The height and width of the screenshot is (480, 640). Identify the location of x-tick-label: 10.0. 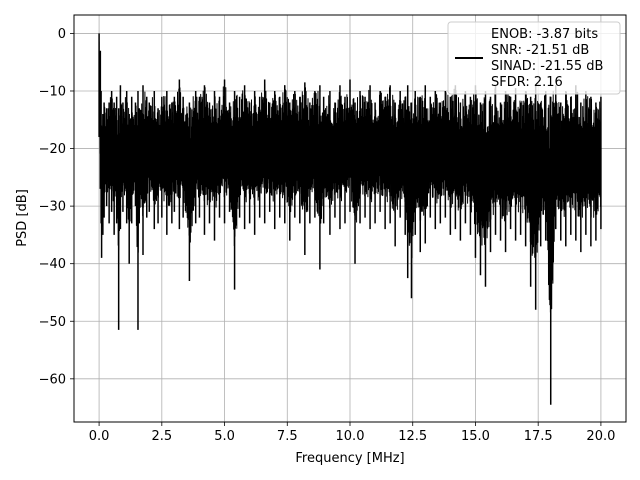
(350, 436).